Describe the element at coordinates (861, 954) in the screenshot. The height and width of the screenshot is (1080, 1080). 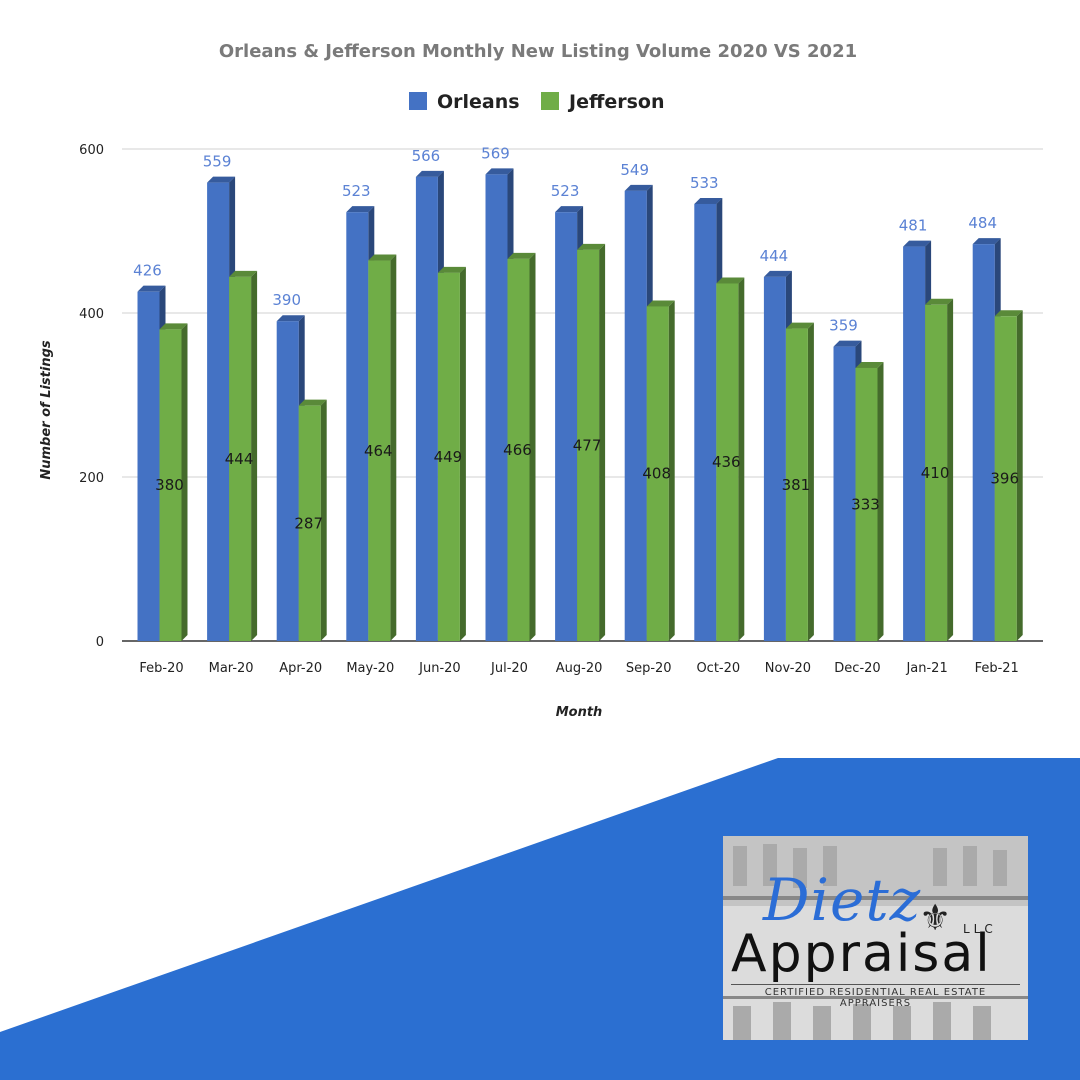
I see `logo-main-text: Appraisal` at that location.